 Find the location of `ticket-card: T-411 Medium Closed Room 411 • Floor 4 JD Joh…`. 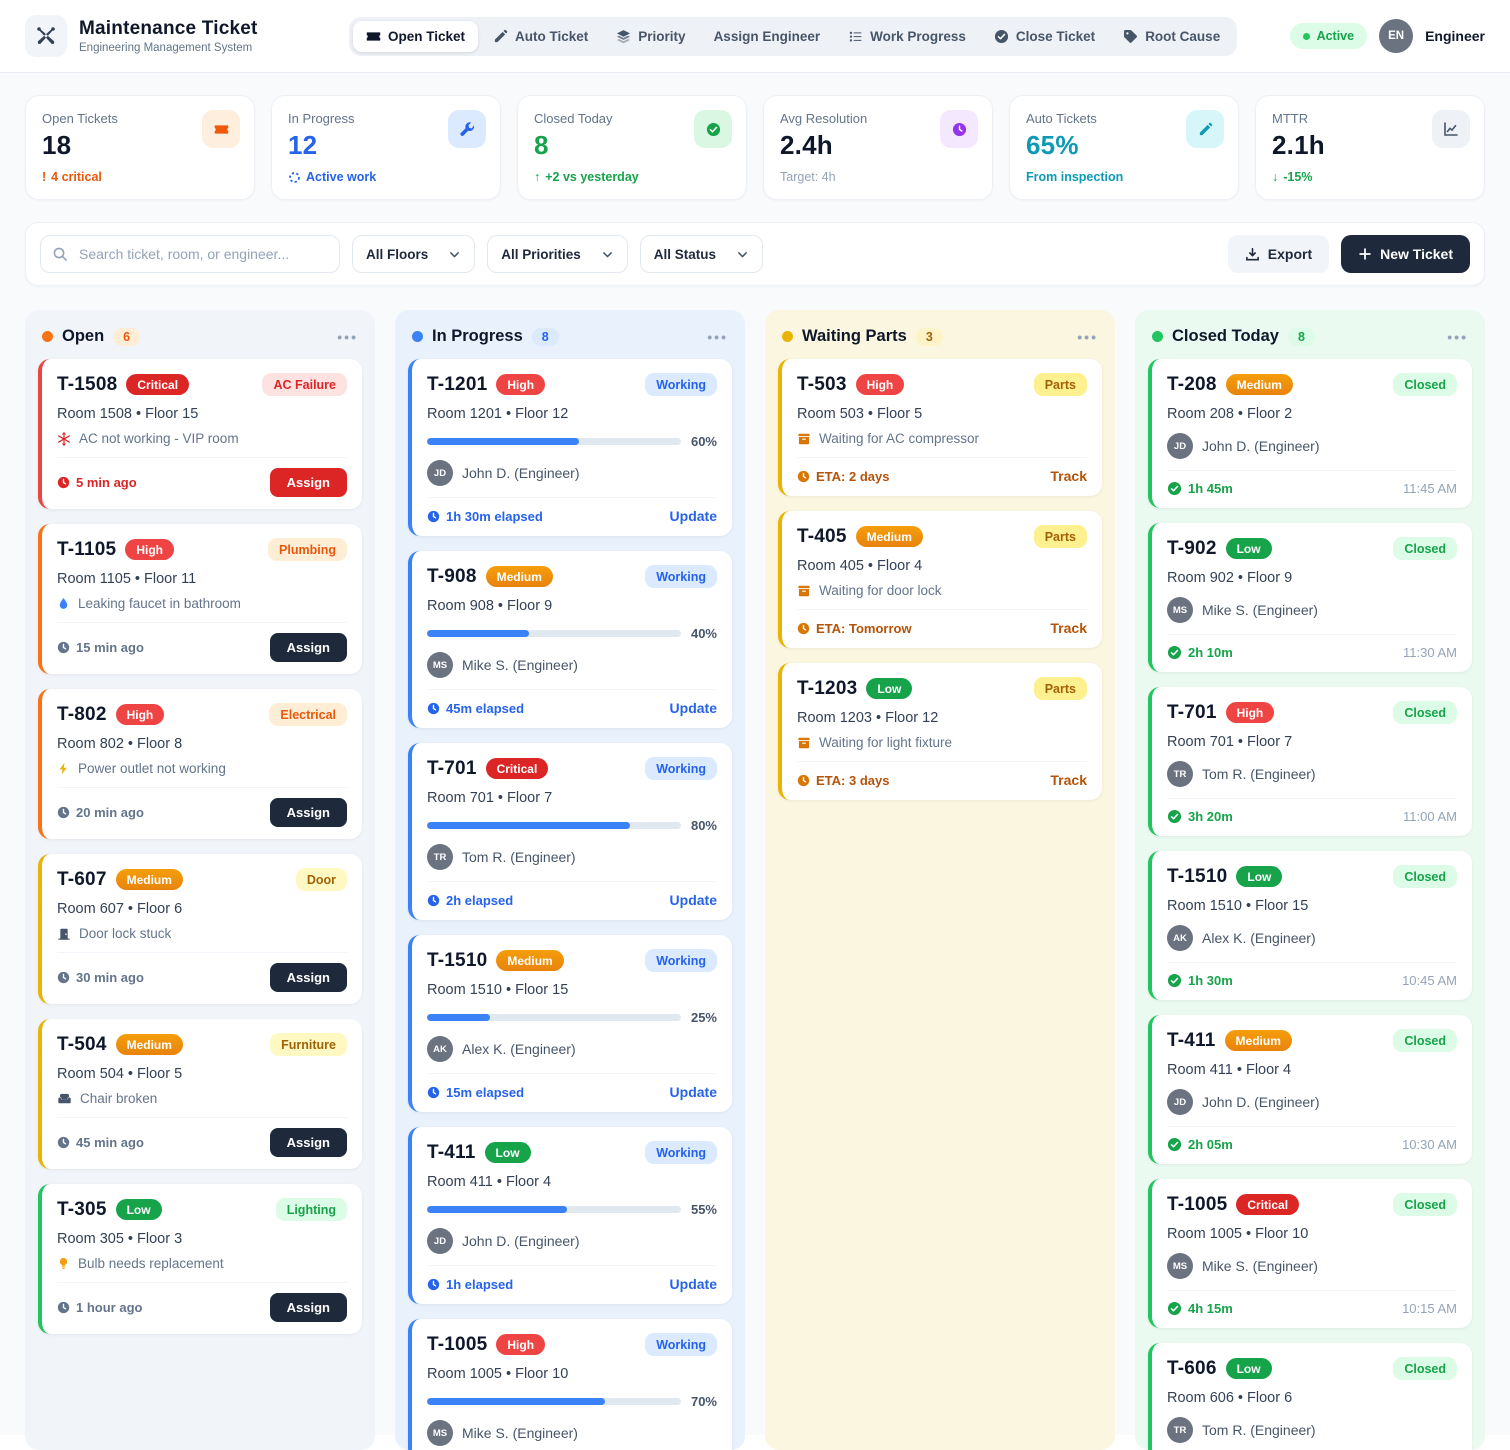

ticket-card: T-411 Medium Closed Room 411 • Floor 4 JD Joh… is located at coordinates (1310, 1089).